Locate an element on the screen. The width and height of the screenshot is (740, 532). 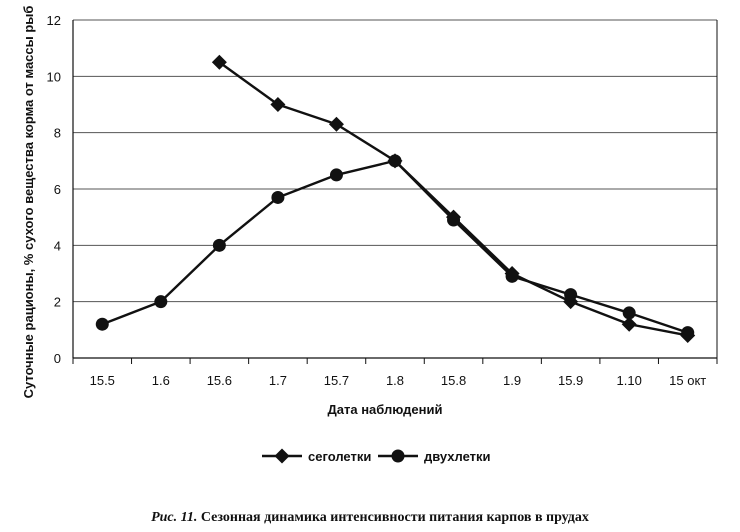
y-tick-label-8: 8 is located at coordinates (57, 133).